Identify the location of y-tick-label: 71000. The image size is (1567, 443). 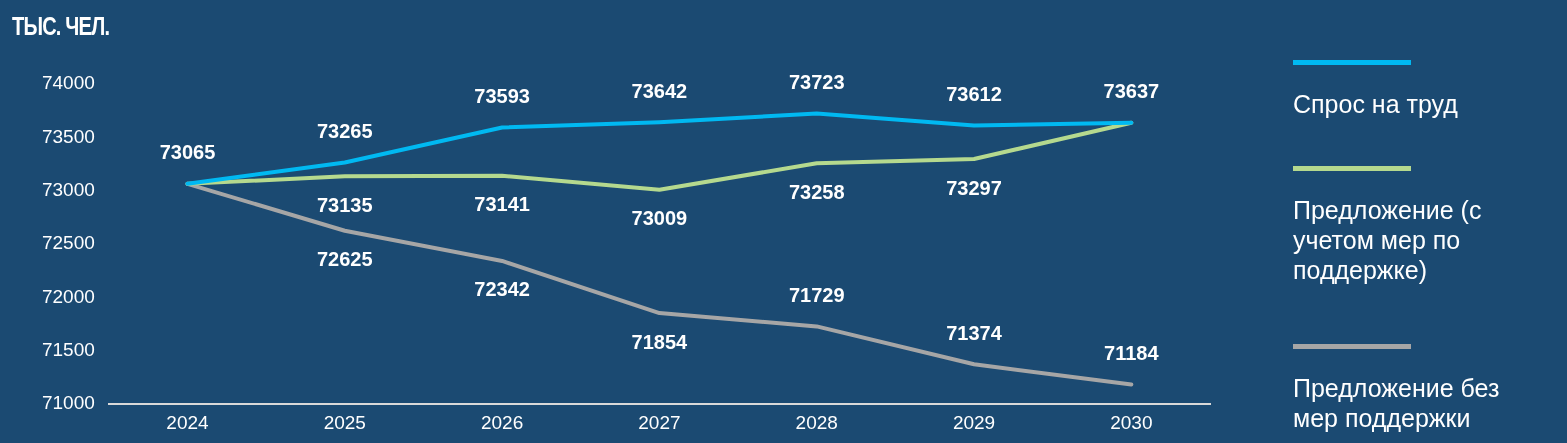
(68, 403).